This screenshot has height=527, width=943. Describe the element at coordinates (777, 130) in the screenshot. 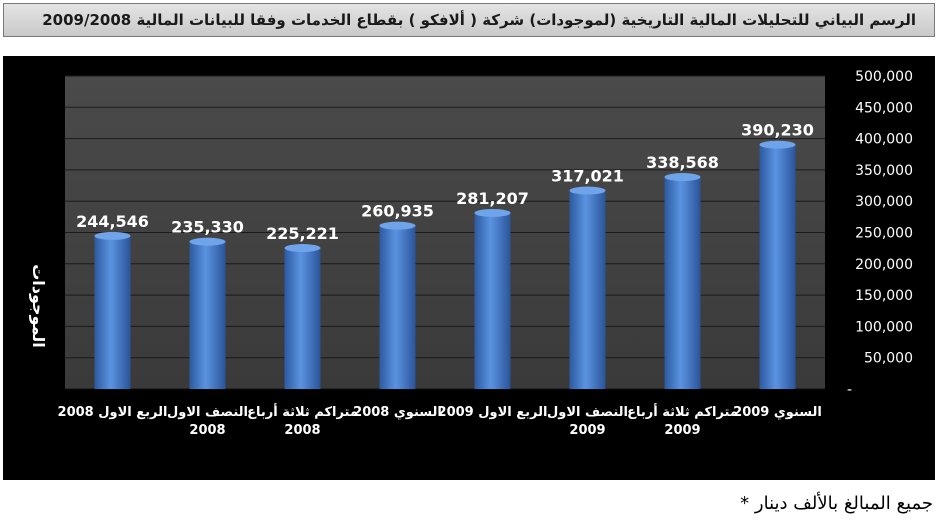

I see `data-label: 390,230` at that location.